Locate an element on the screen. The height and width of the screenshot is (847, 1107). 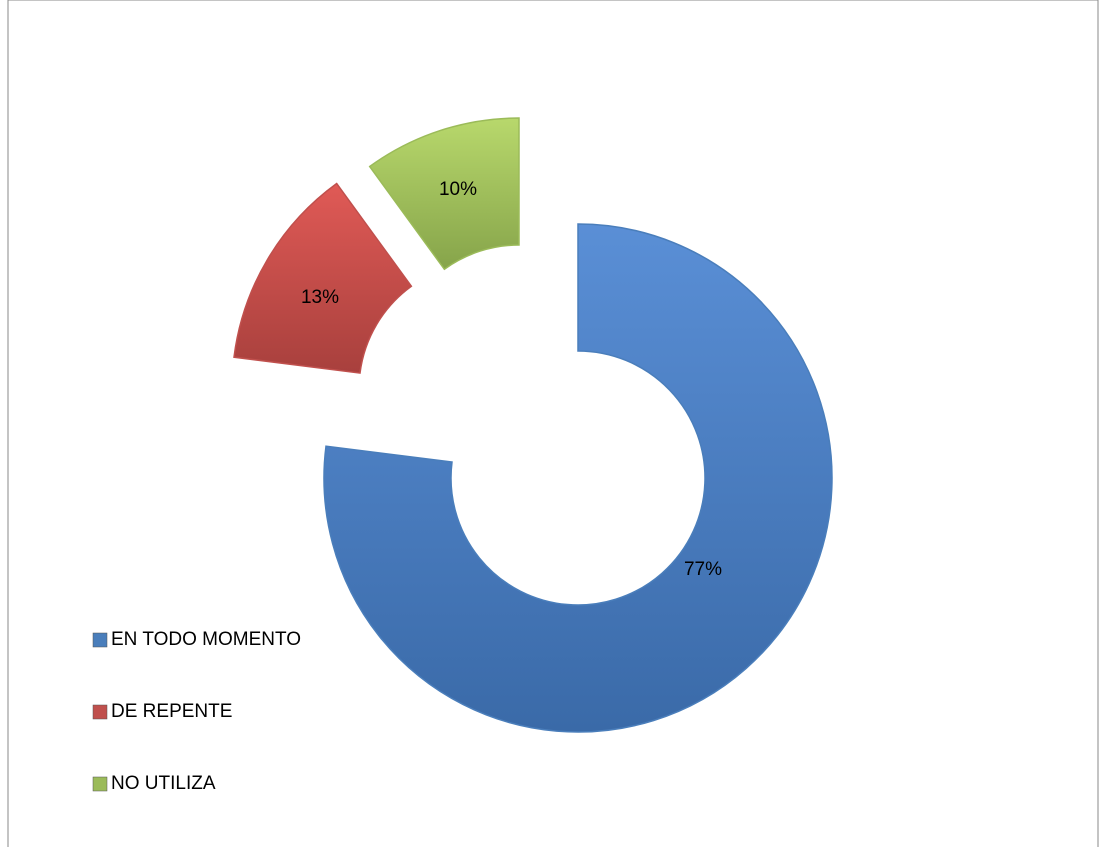
legend-label: NO UTILIZA is located at coordinates (163, 783).